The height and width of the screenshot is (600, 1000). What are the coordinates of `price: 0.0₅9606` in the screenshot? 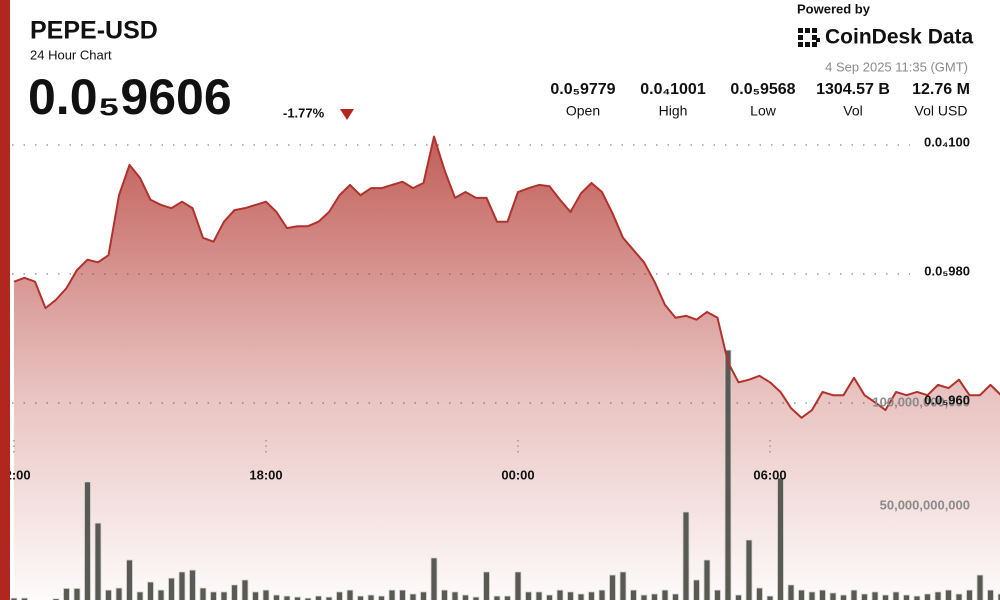 It's located at (130, 97).